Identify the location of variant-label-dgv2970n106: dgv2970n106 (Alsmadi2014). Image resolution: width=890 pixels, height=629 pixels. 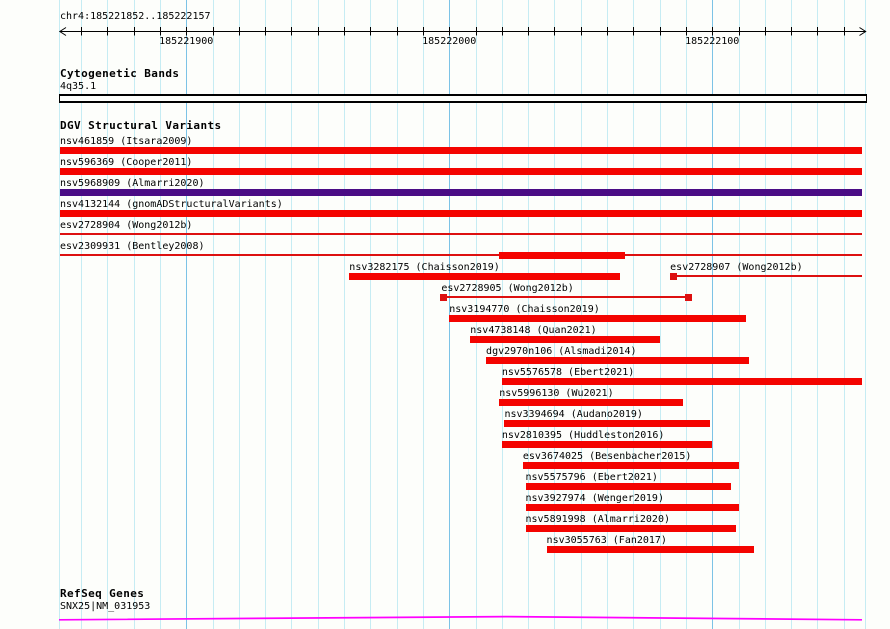
(561, 351).